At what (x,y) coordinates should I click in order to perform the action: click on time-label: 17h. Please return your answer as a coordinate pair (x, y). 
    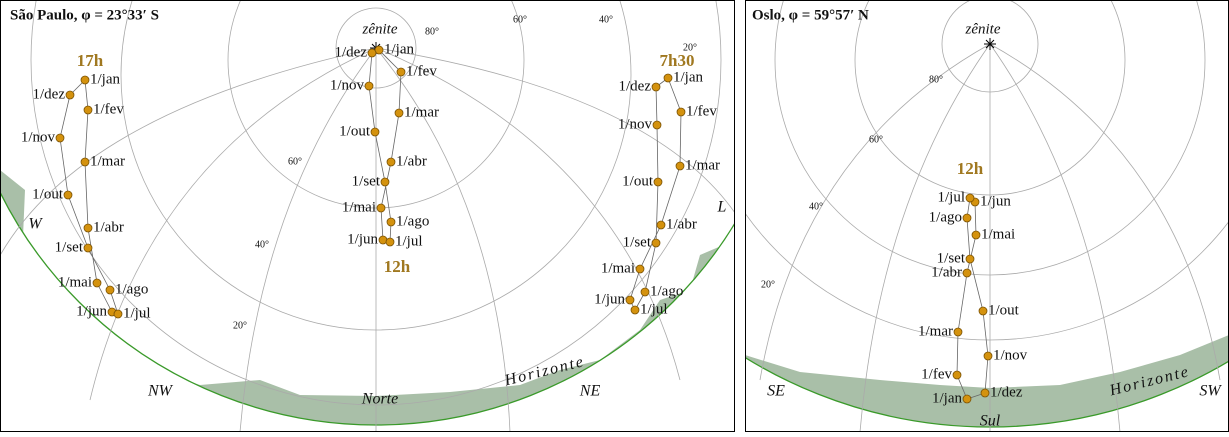
    Looking at the image, I should click on (90, 60).